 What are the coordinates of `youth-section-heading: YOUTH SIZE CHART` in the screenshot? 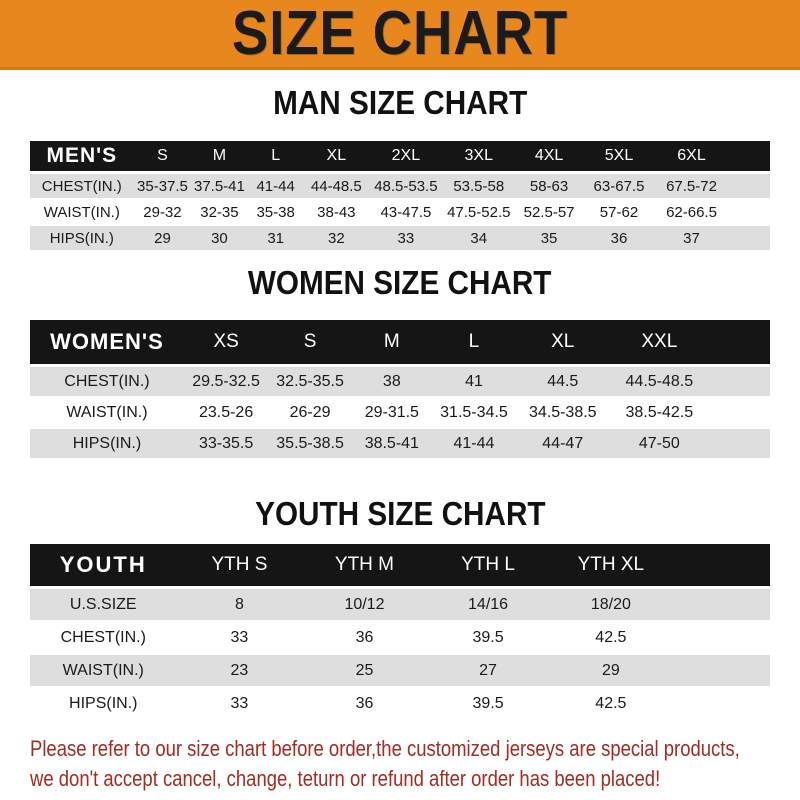 It's located at (400, 514).